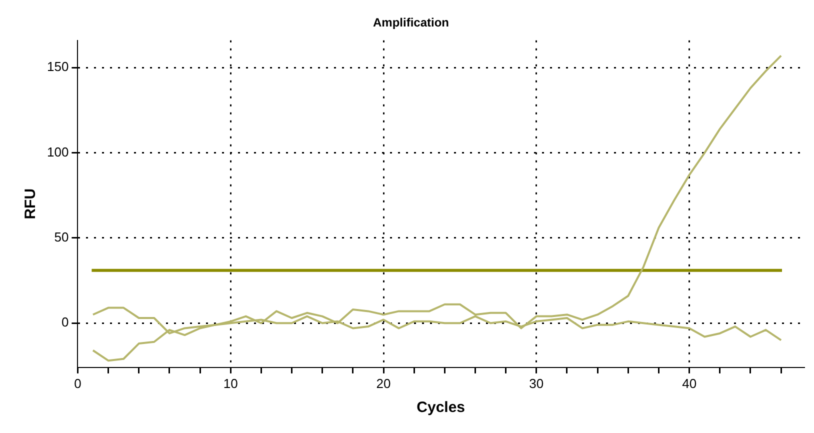 The image size is (814, 433). Describe the element at coordinates (61, 237) in the screenshot. I see `y-tick-label: 50` at that location.